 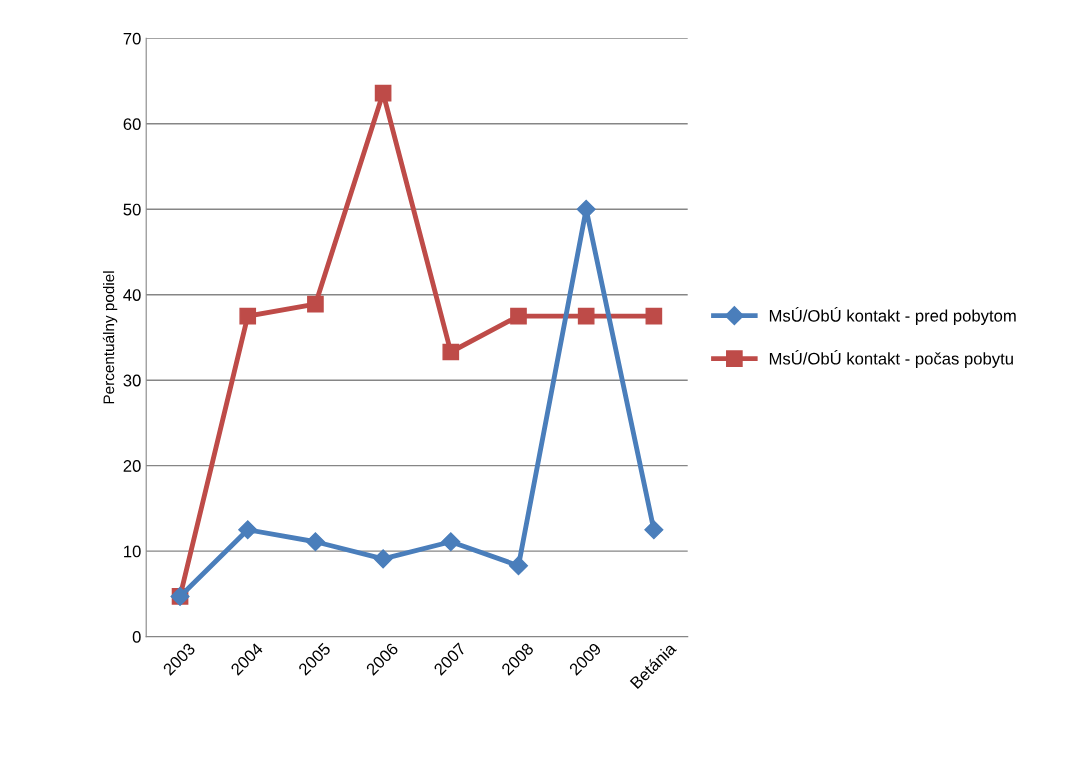 What do you see at coordinates (132, 466) in the screenshot?
I see `y-tick-label: 20` at bounding box center [132, 466].